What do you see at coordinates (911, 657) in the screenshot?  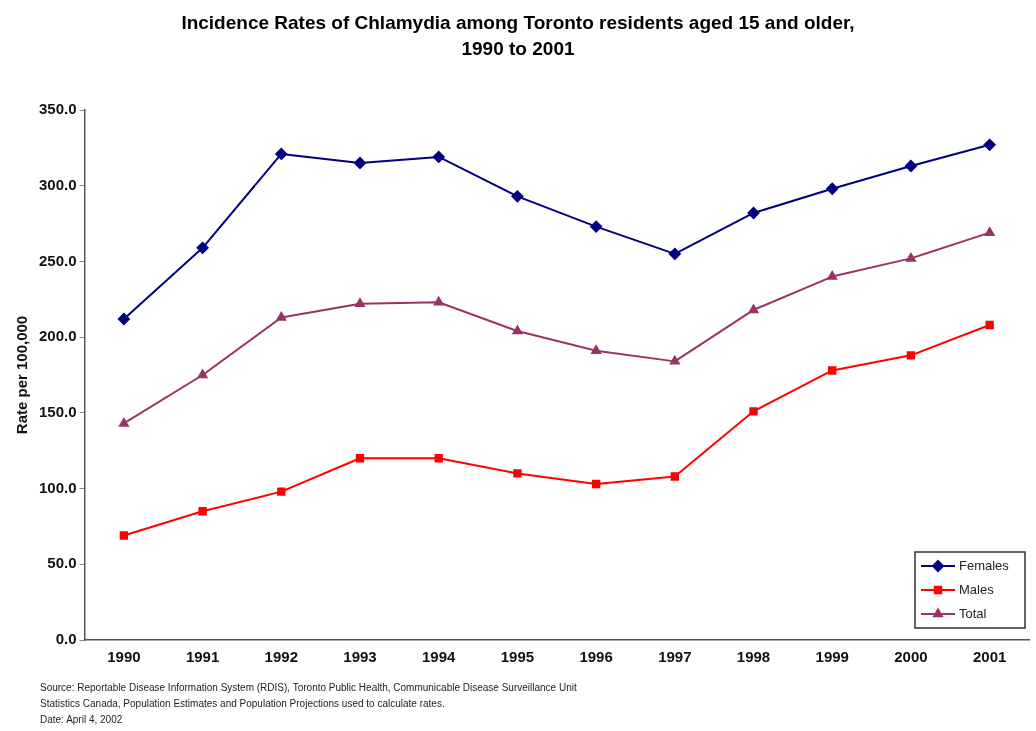 I see `x-tick-label: 2000` at bounding box center [911, 657].